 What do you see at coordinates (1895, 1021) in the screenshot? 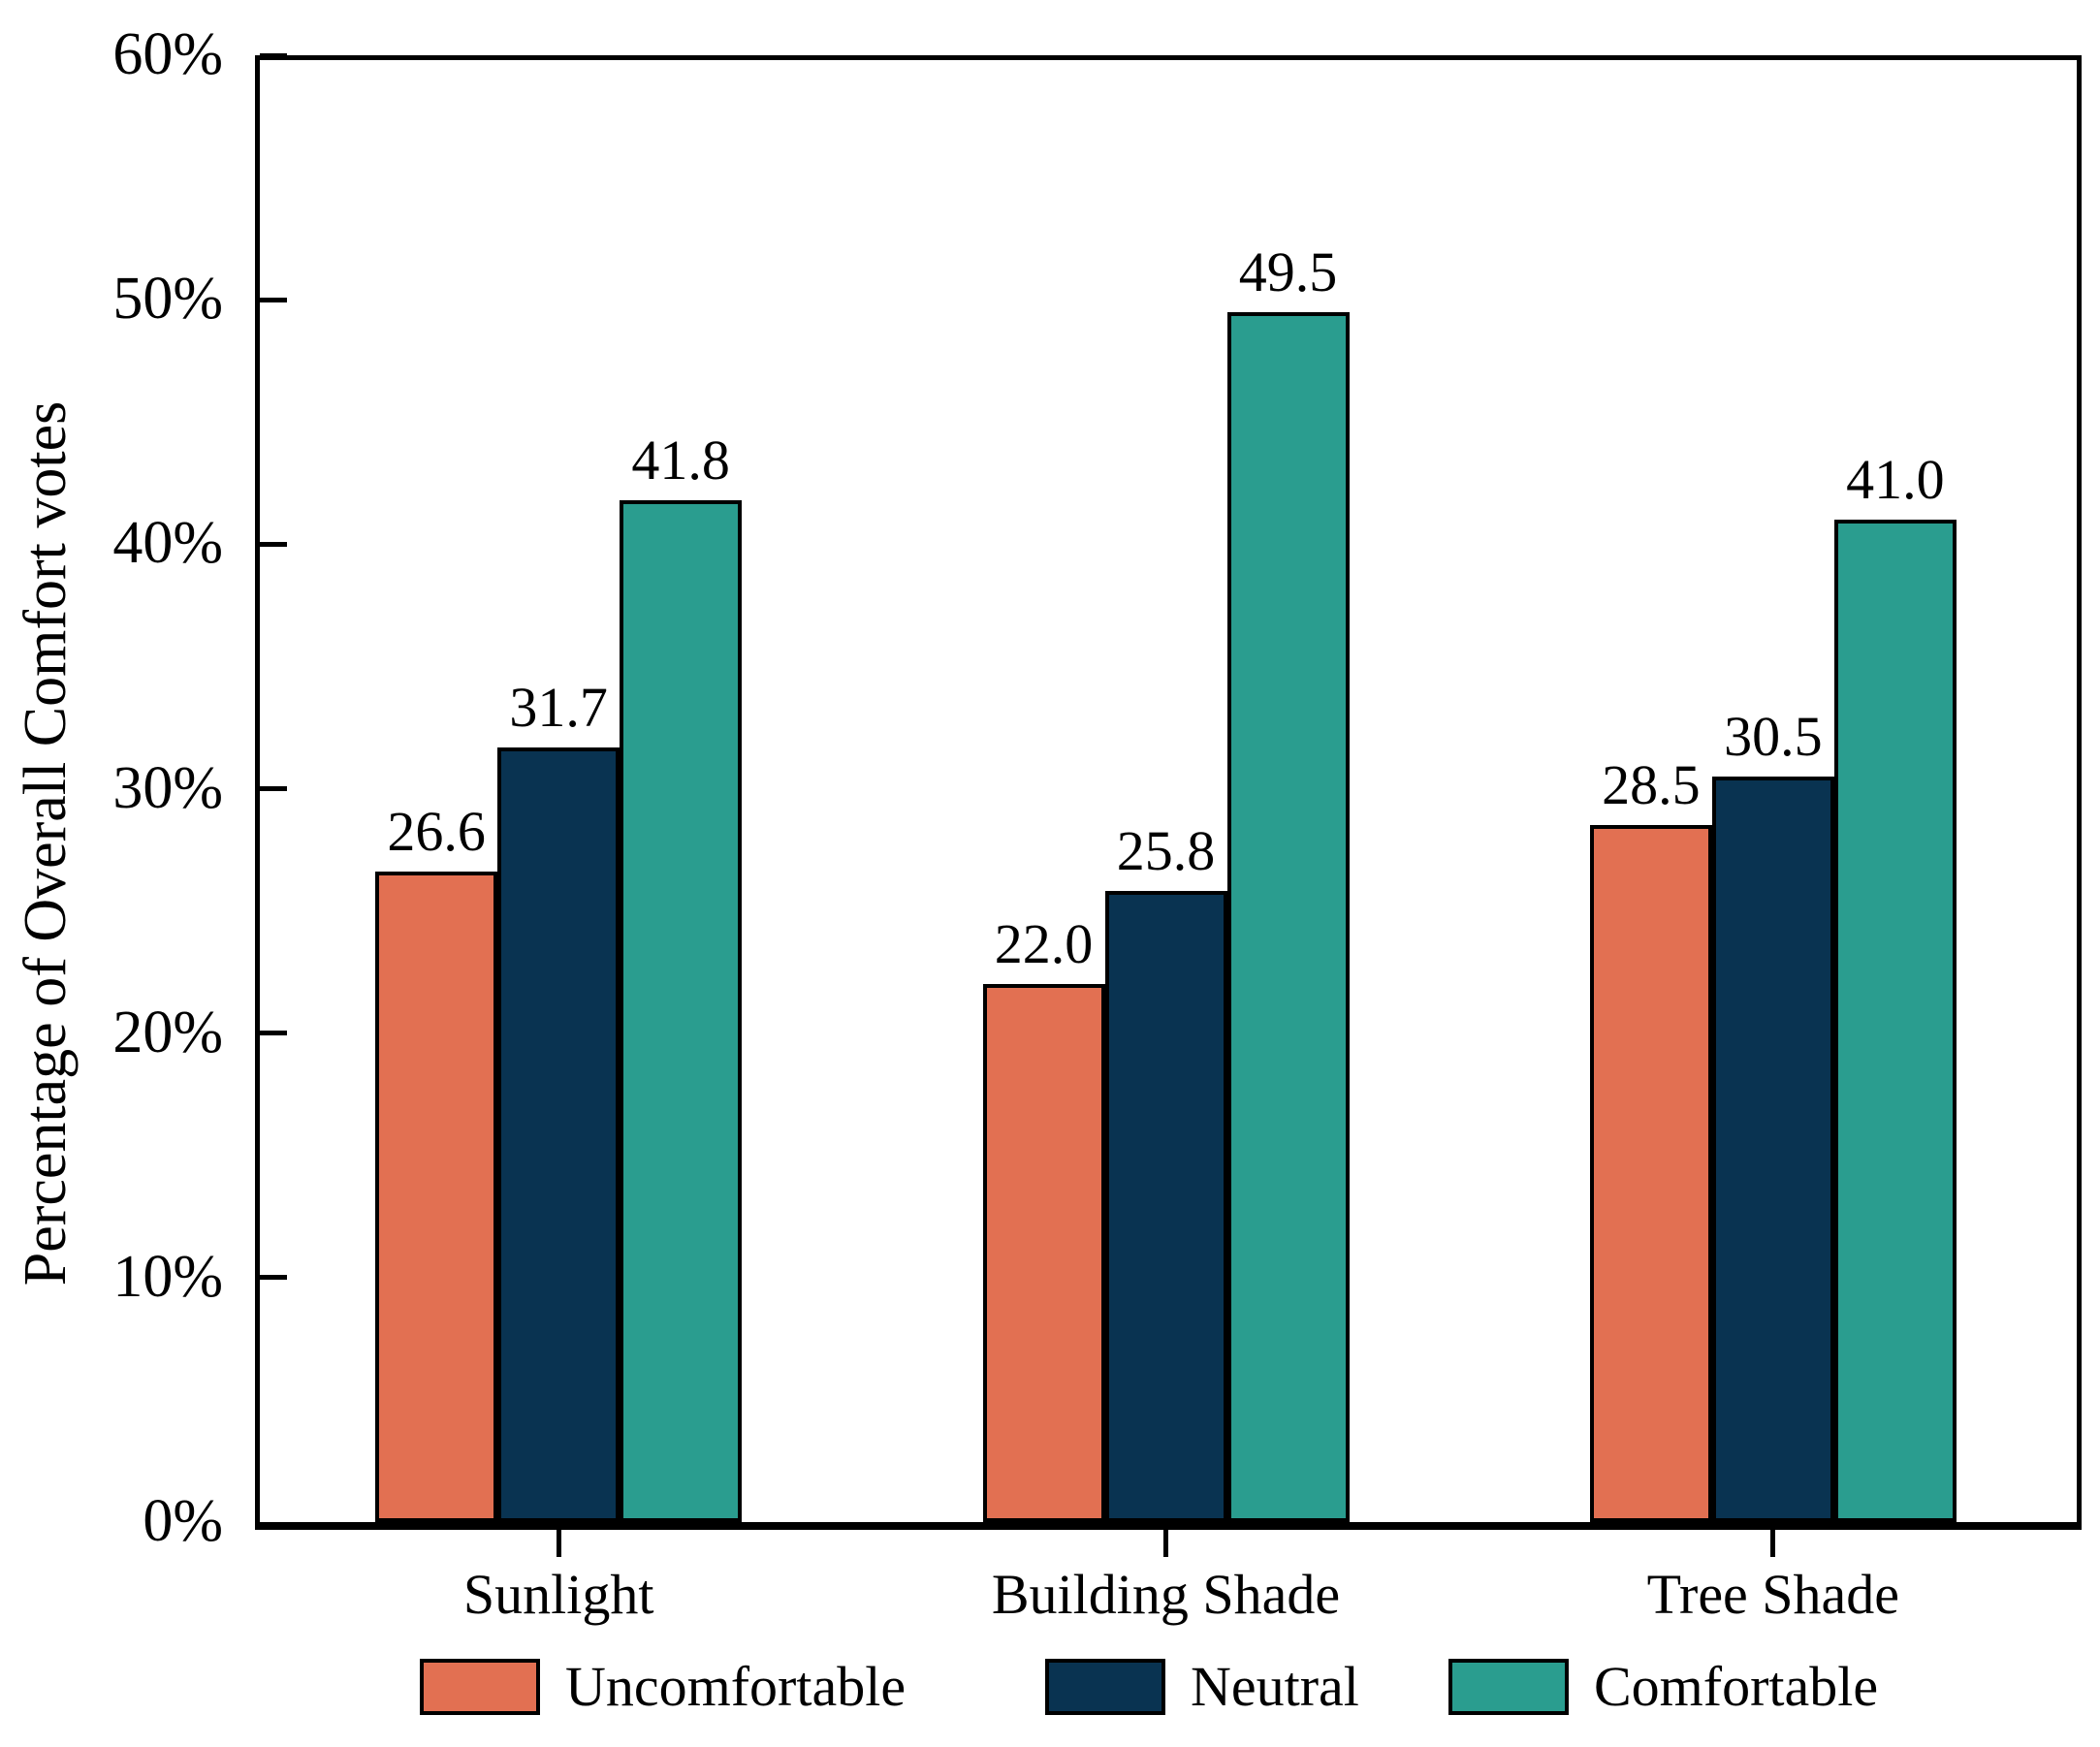
I see `bar-comfortable-tree-shade` at bounding box center [1895, 1021].